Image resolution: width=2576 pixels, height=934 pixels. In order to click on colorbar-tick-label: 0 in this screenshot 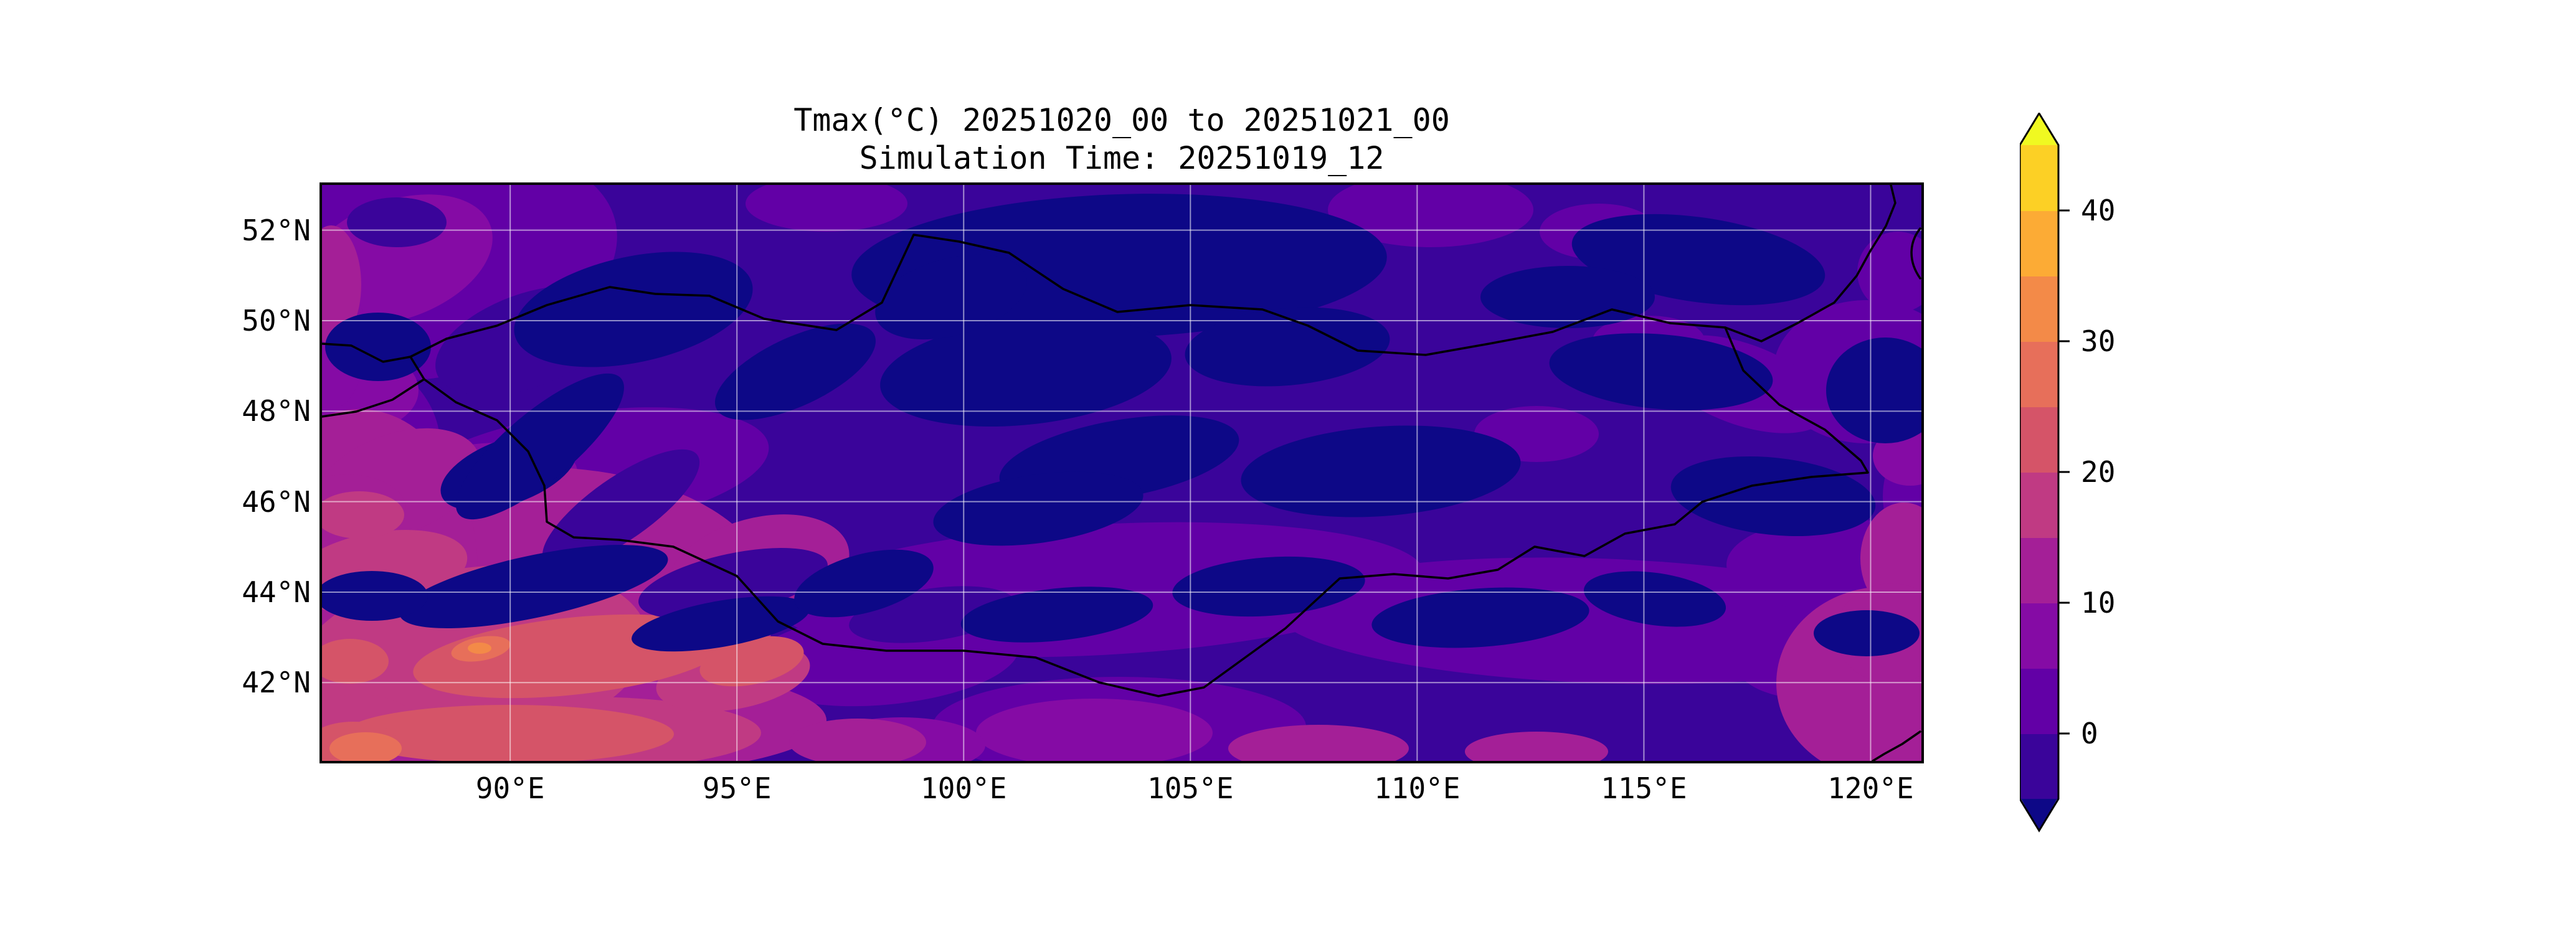, I will do `click(2090, 733)`.